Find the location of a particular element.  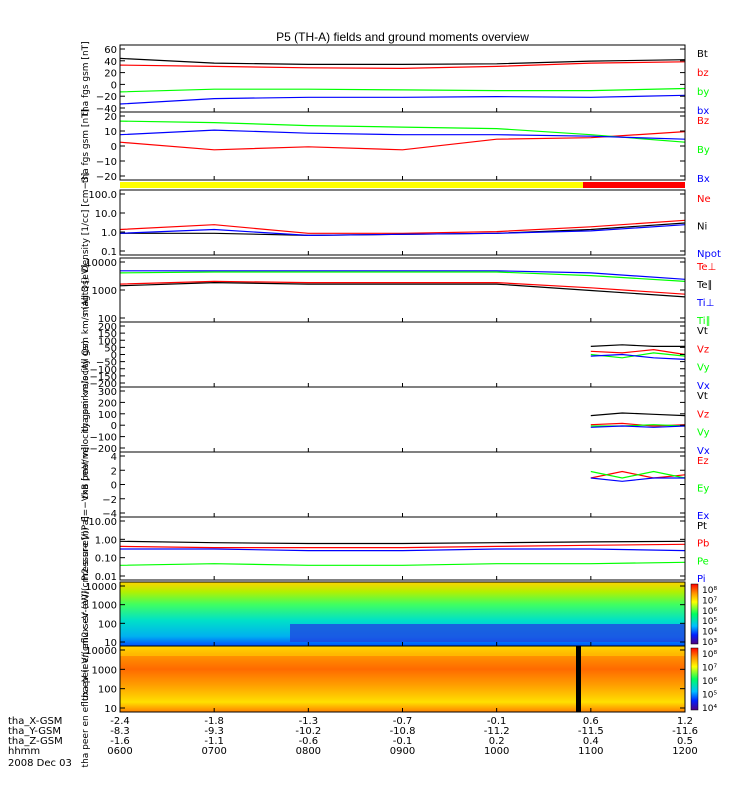

y-axis-label: tha peir velocity gsm km/s (All Qs) is located at coordinates (86, 354).